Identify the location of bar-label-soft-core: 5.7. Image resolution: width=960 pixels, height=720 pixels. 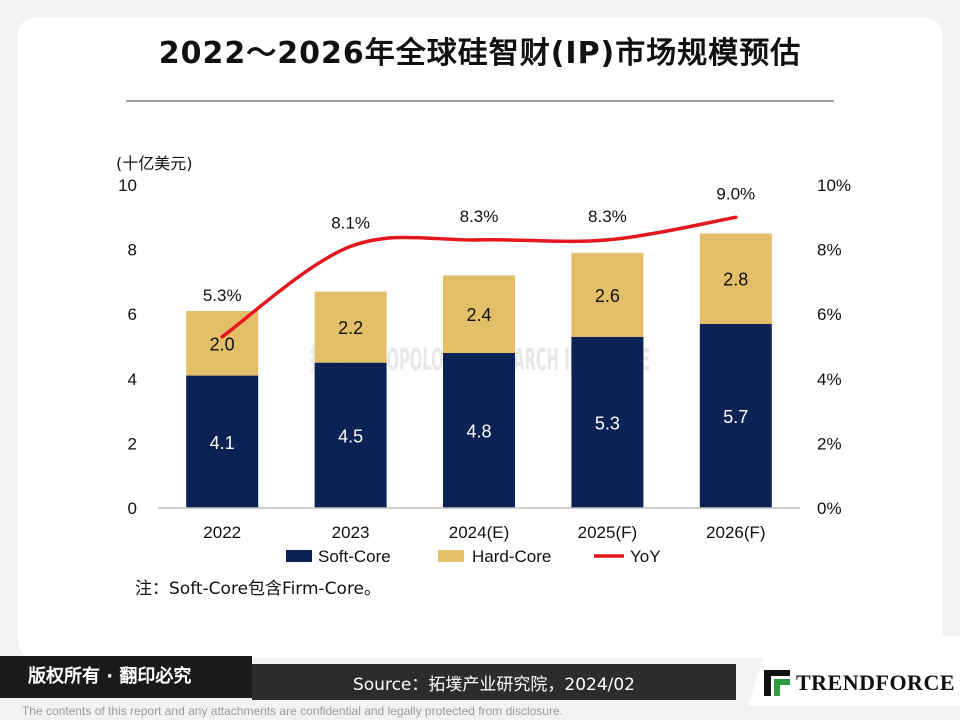
(735, 417).